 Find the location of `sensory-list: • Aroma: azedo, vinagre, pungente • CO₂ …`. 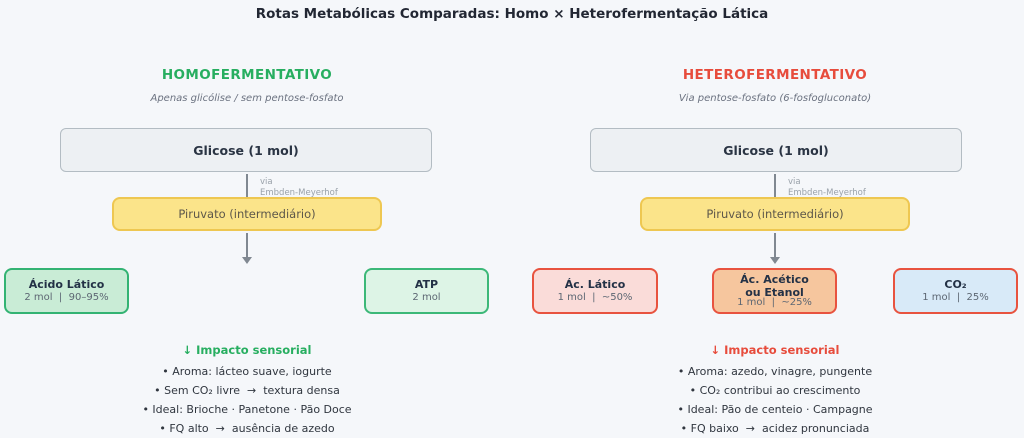

sensory-list: • Aroma: azedo, vinagre, pungente • CO₂ … is located at coordinates (771, 400).